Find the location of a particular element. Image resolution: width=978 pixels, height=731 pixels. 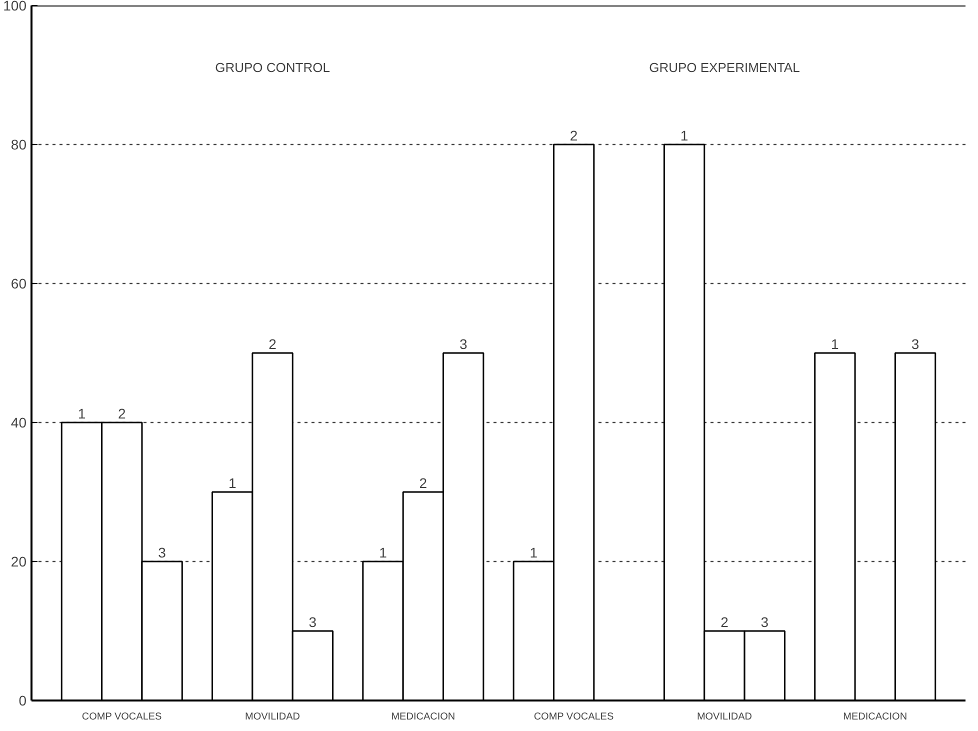

y-tick-label: 80 is located at coordinates (18, 144).